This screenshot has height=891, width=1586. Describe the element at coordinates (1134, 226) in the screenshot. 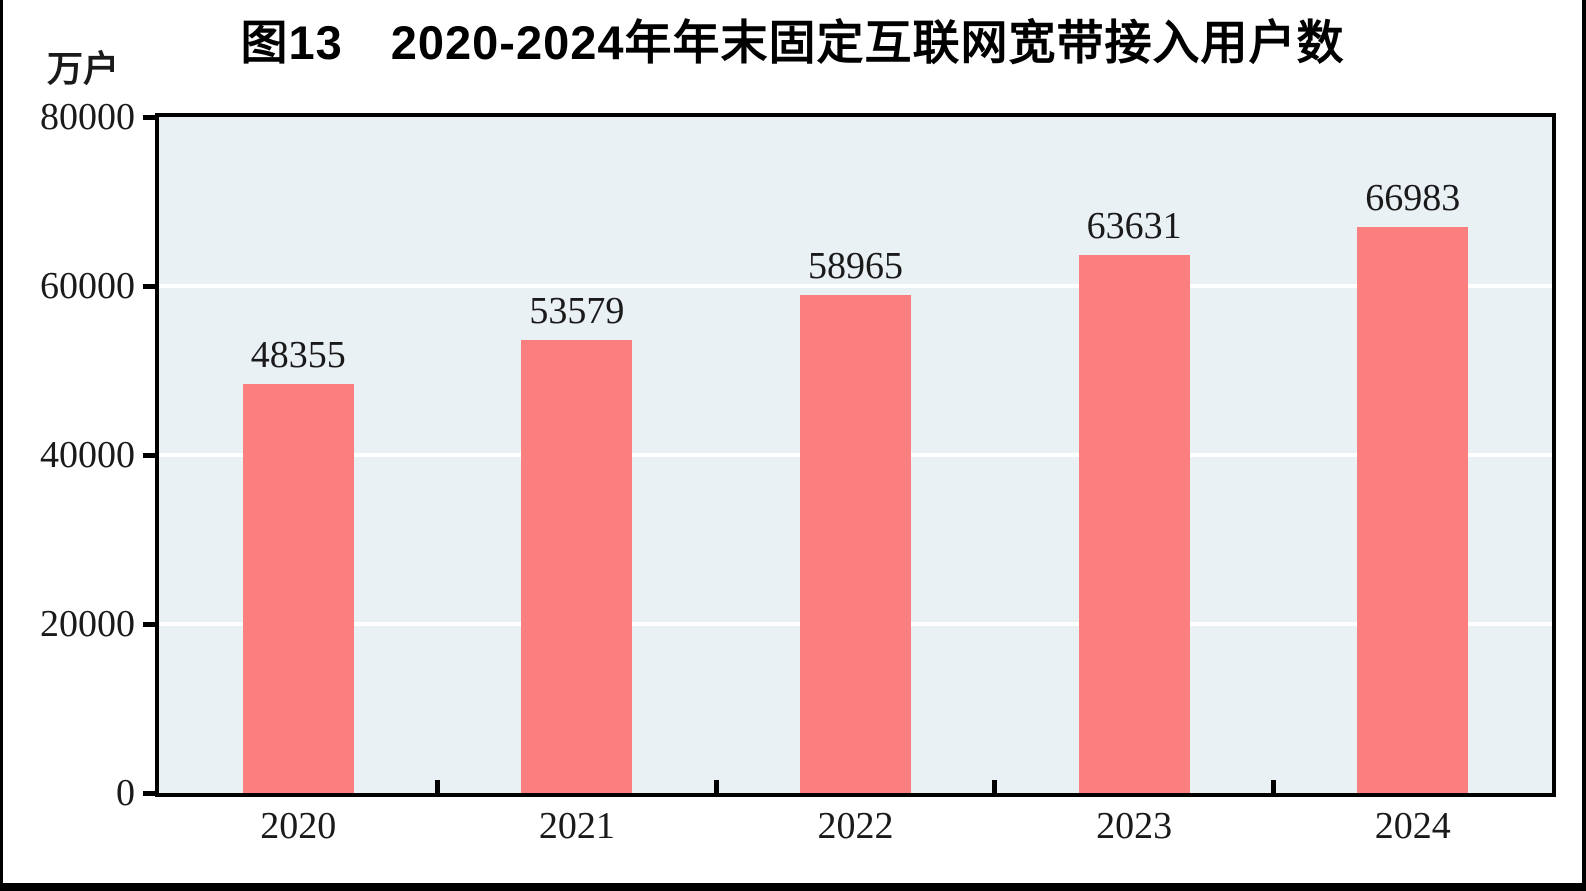

I see `bar-value-label-2023: 63631` at that location.